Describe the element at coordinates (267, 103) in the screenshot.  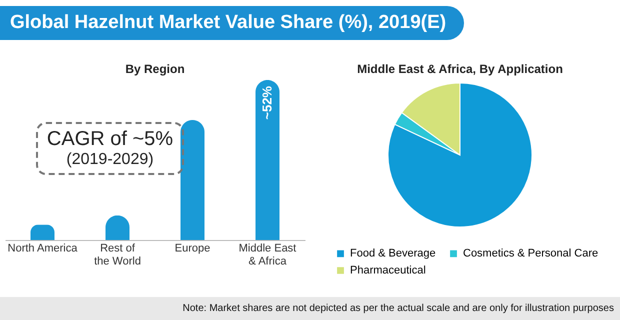
I see `data-label: ~52%` at that location.